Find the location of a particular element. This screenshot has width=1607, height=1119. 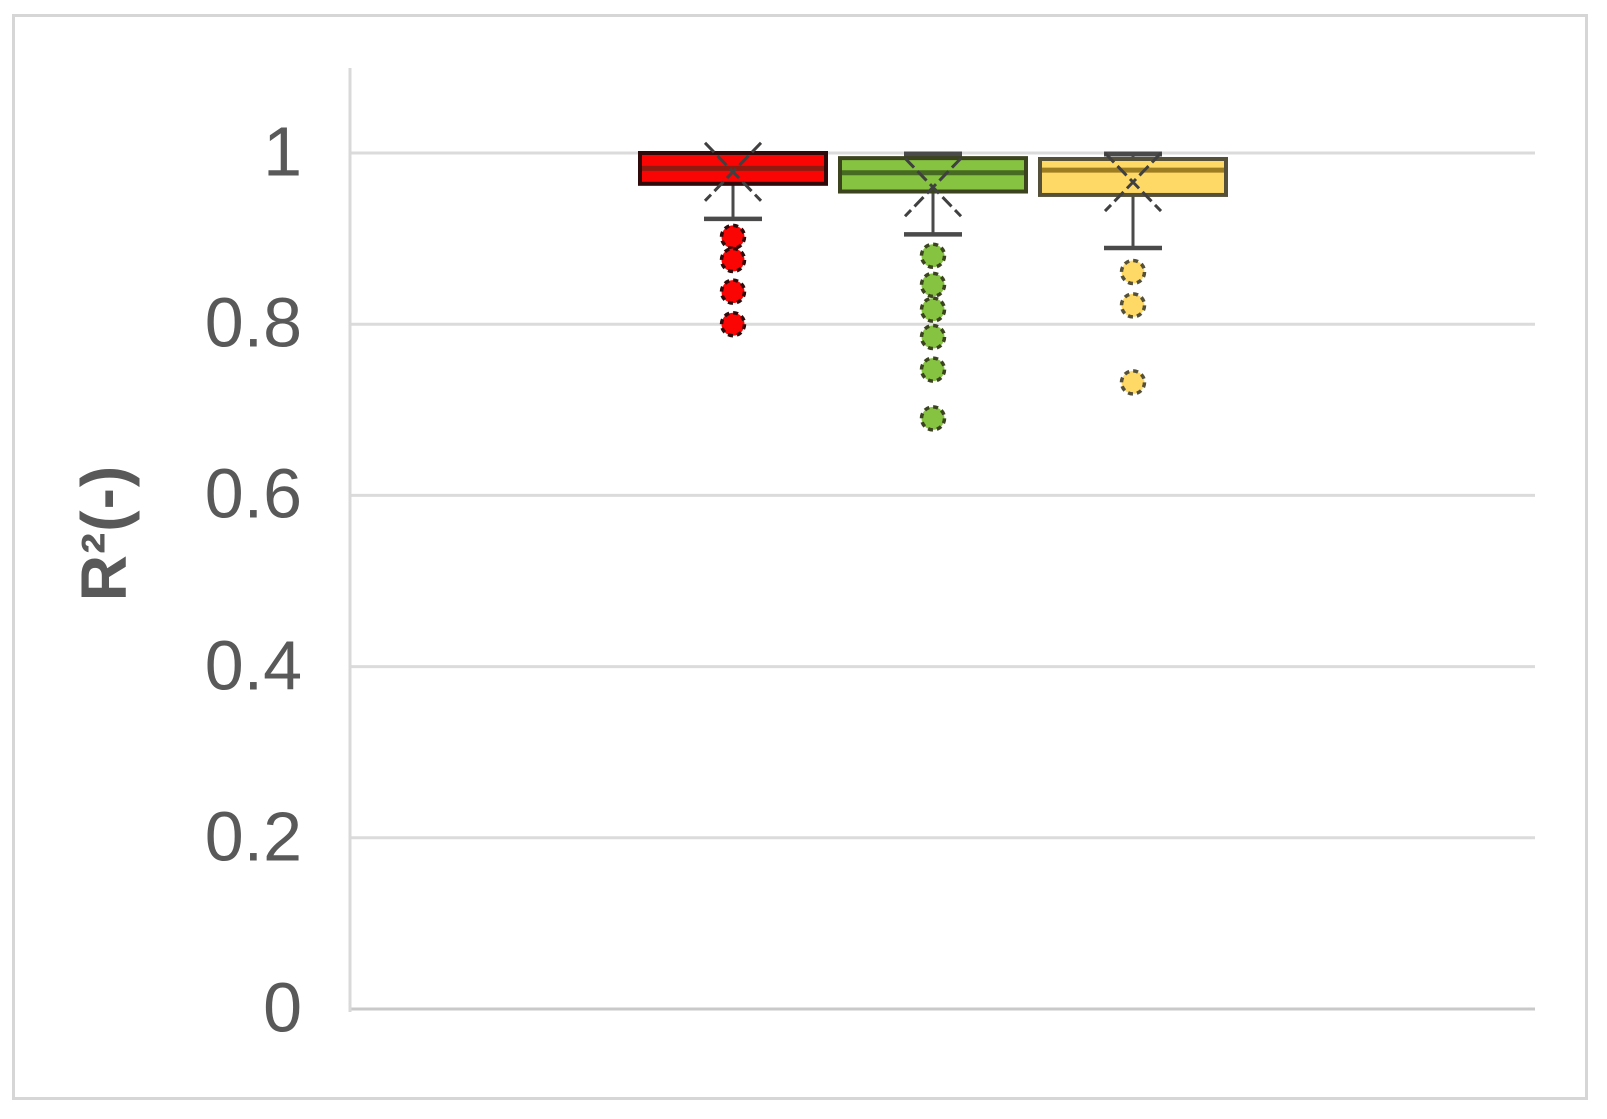

y-tick-label-0.4: 0.4 is located at coordinates (253, 665).